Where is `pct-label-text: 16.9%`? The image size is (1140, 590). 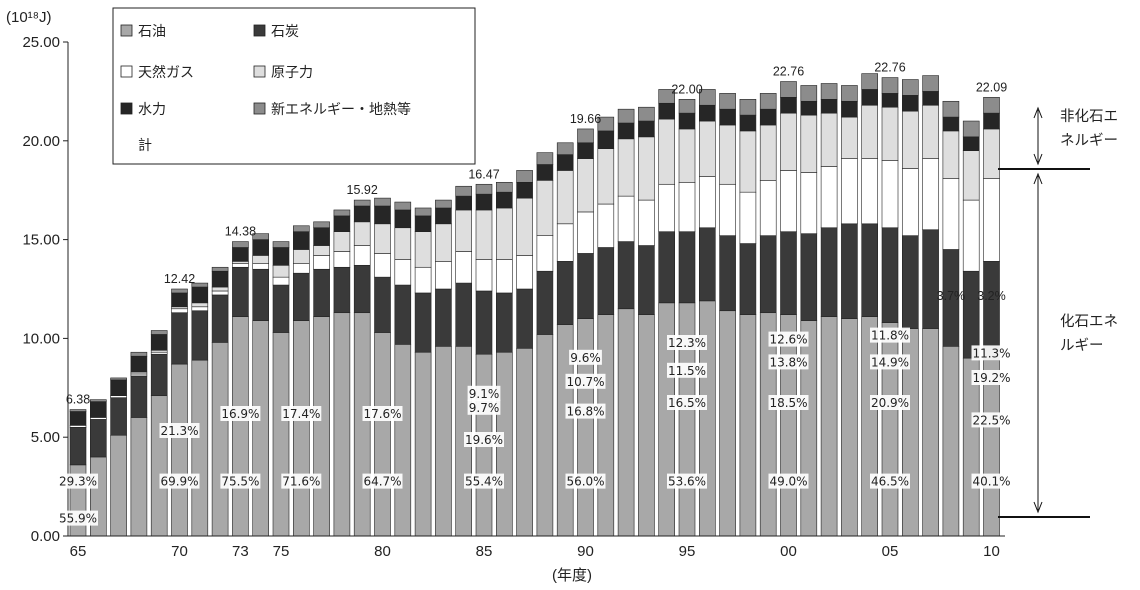 pct-label-text: 16.9% is located at coordinates (240, 414).